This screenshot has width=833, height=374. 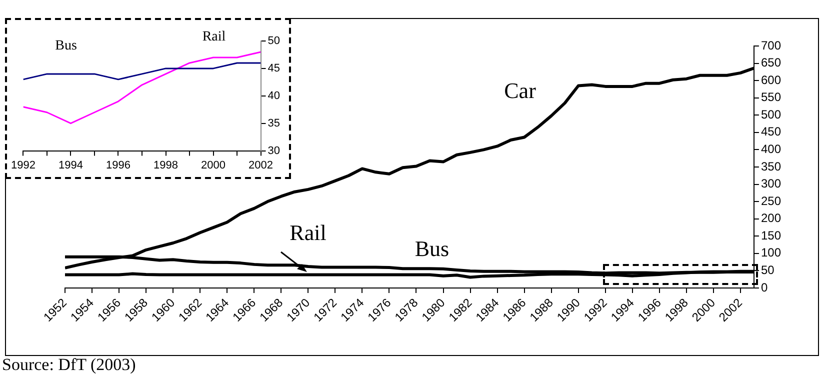 What do you see at coordinates (274, 96) in the screenshot?
I see `y-tick-label: 40` at bounding box center [274, 96].